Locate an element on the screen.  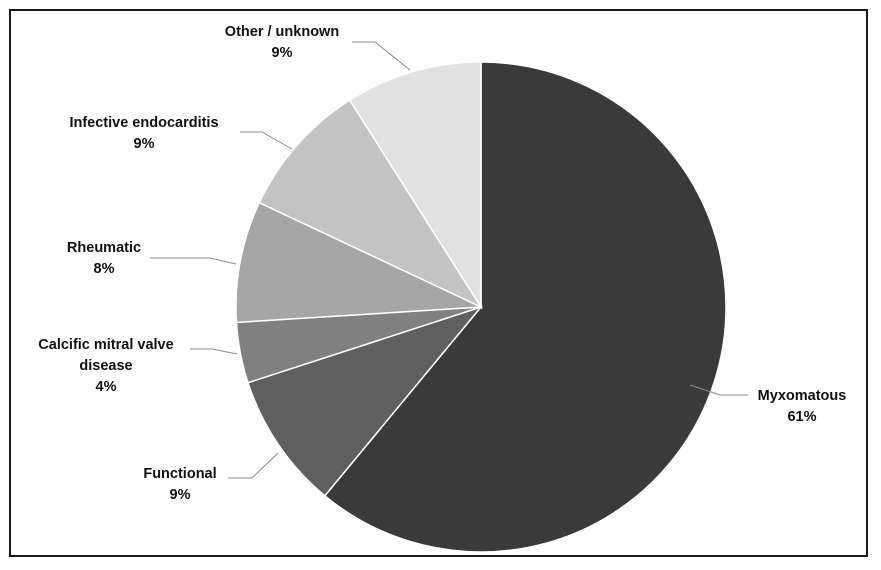
slice-label: Infective endocarditis 9% is located at coordinates (143, 133).